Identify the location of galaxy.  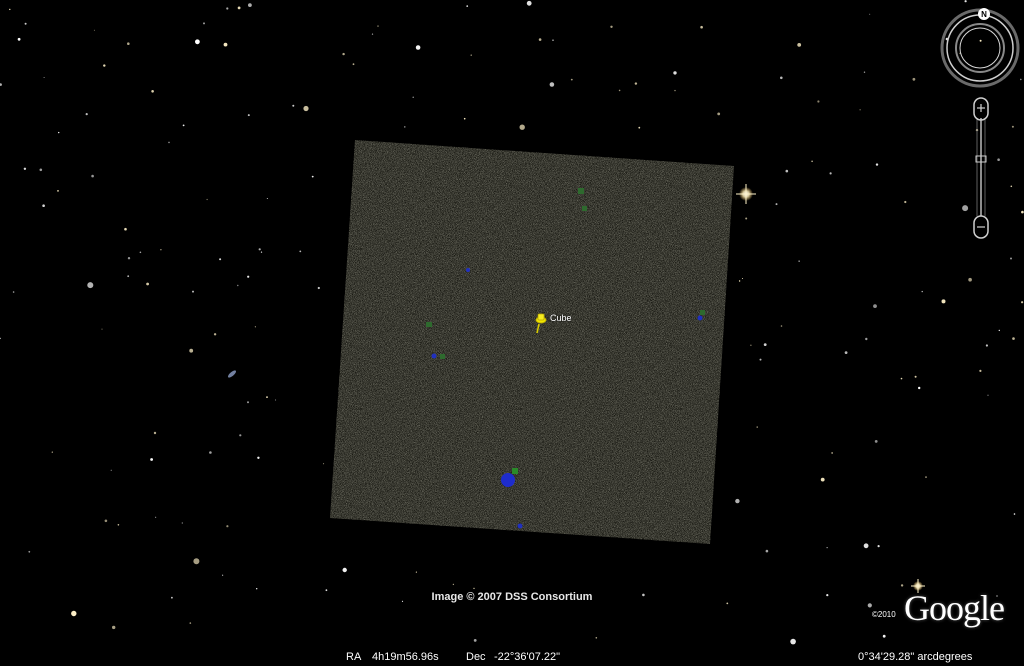
(232, 374).